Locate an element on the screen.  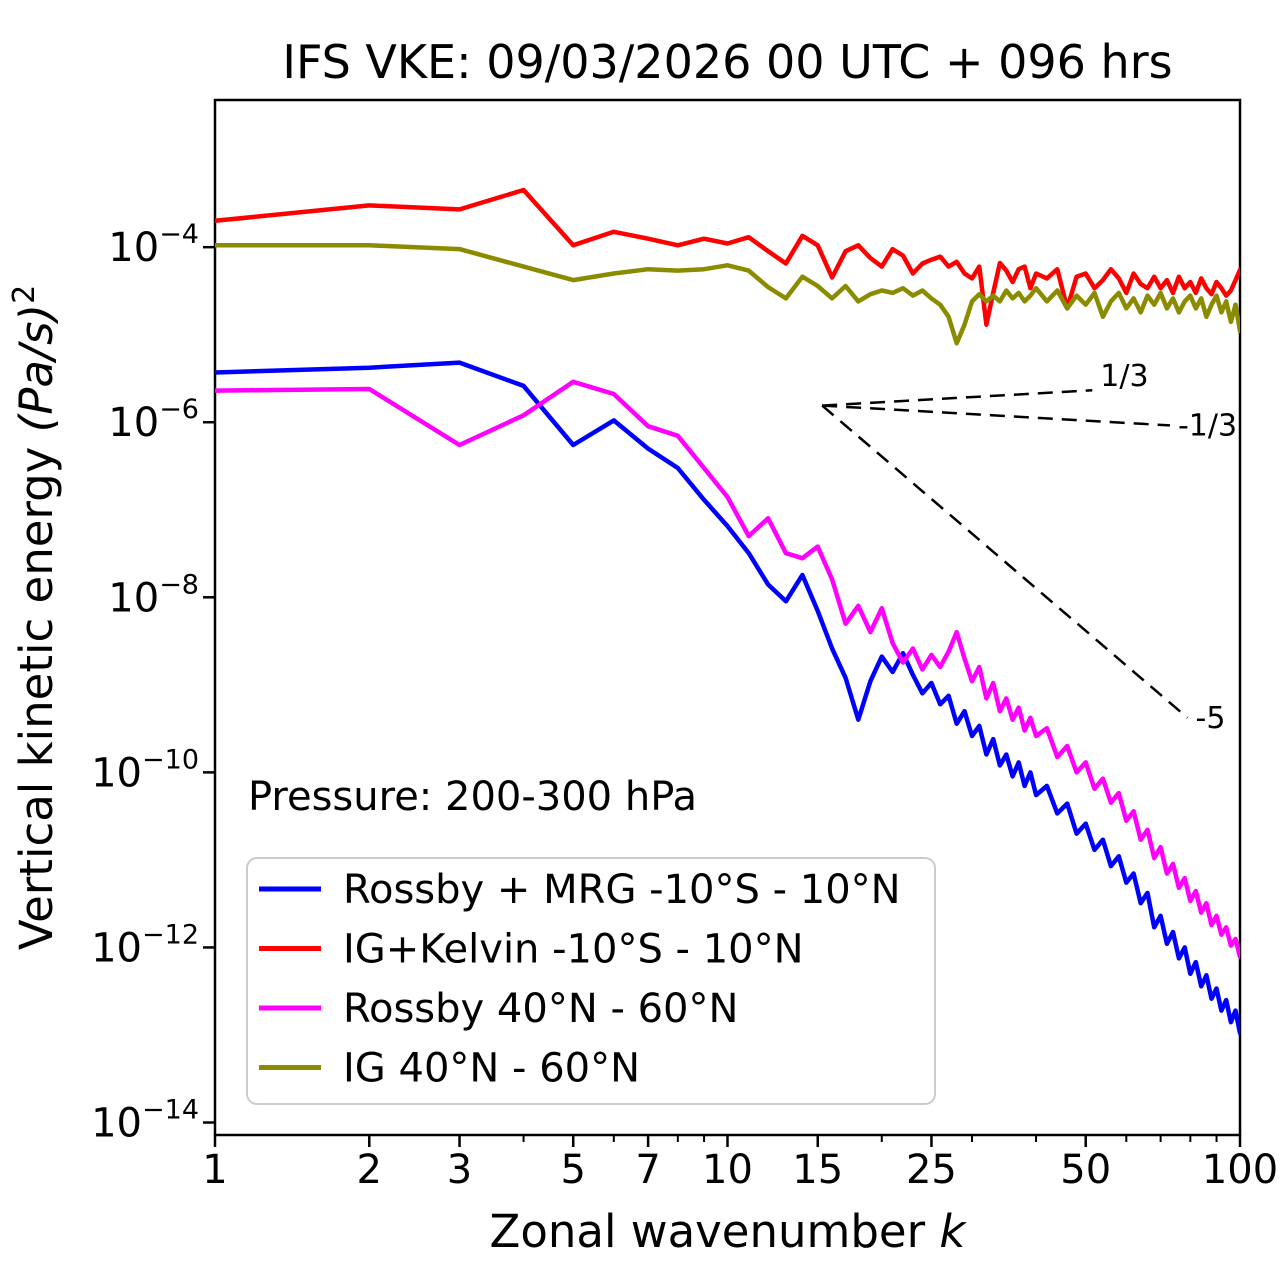
x-axis-label: Zonal wavenumber k is located at coordinates (729, 1231).